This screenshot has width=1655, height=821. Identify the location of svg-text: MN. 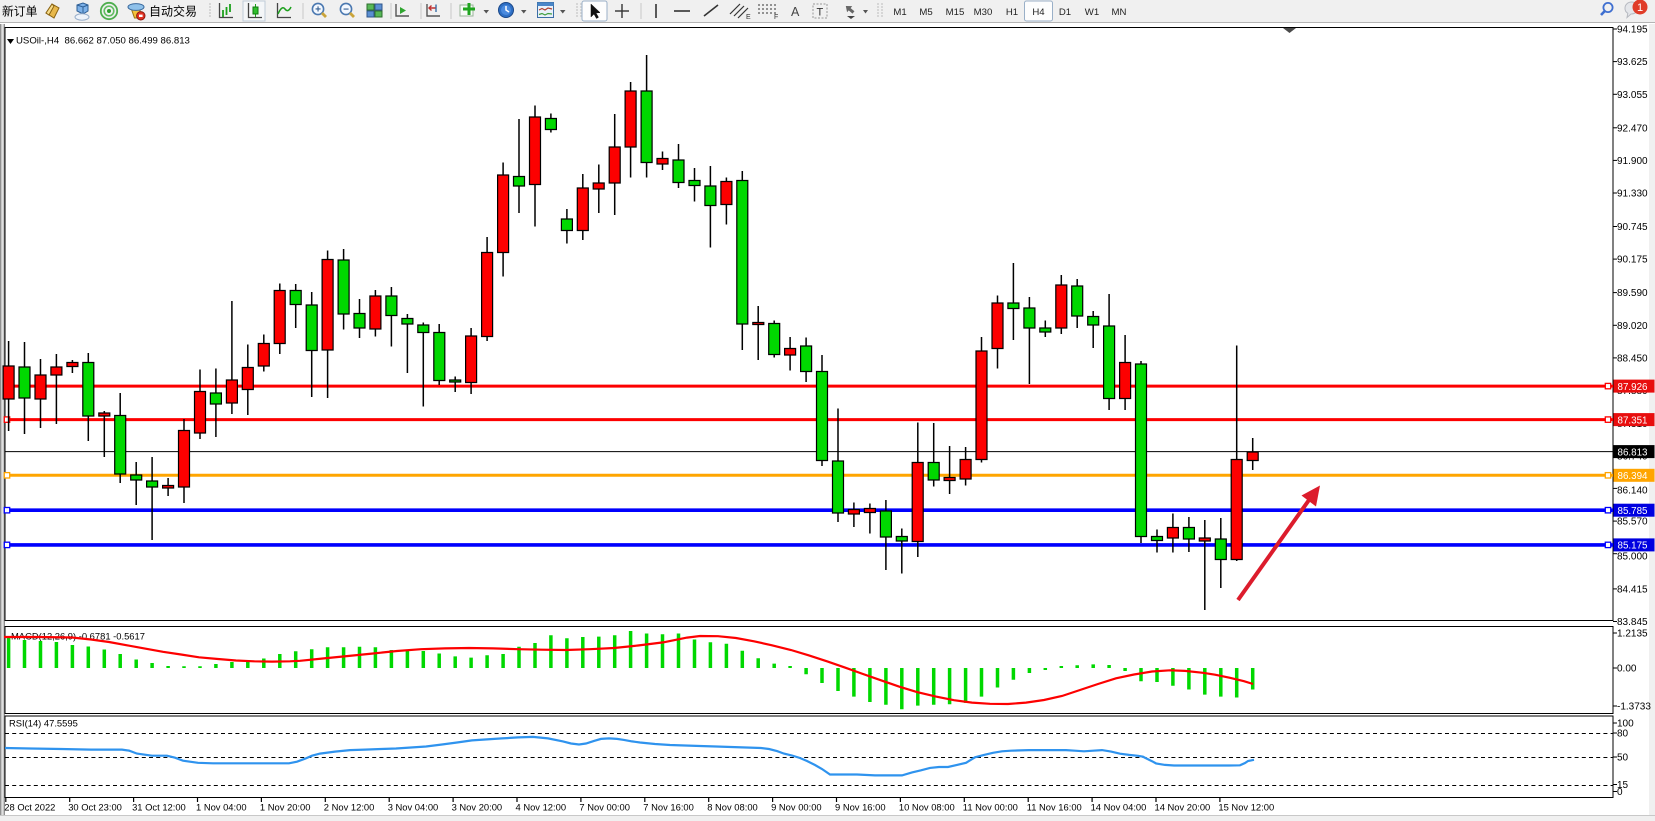
(1119, 12).